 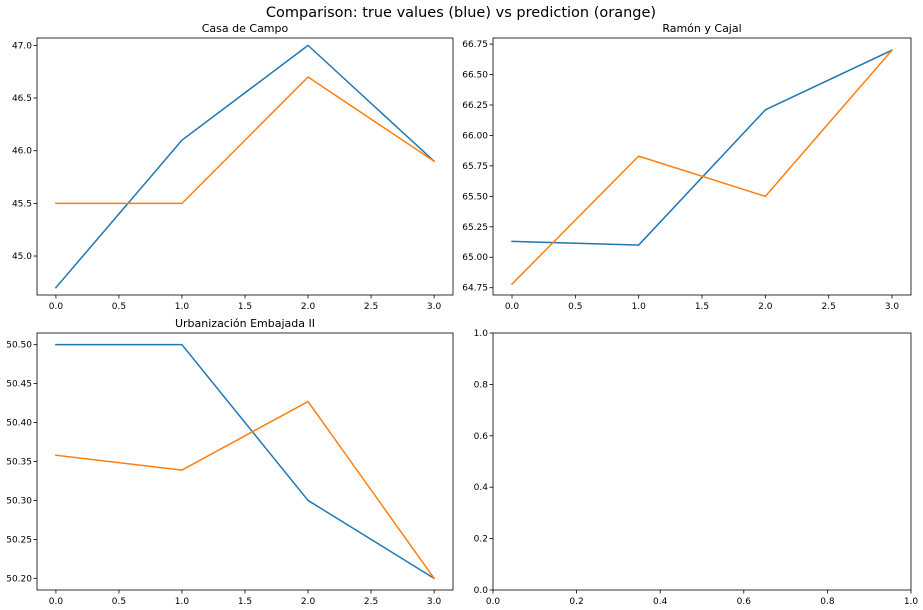 I want to click on y-tick-label: 65.50, so click(x=475, y=197).